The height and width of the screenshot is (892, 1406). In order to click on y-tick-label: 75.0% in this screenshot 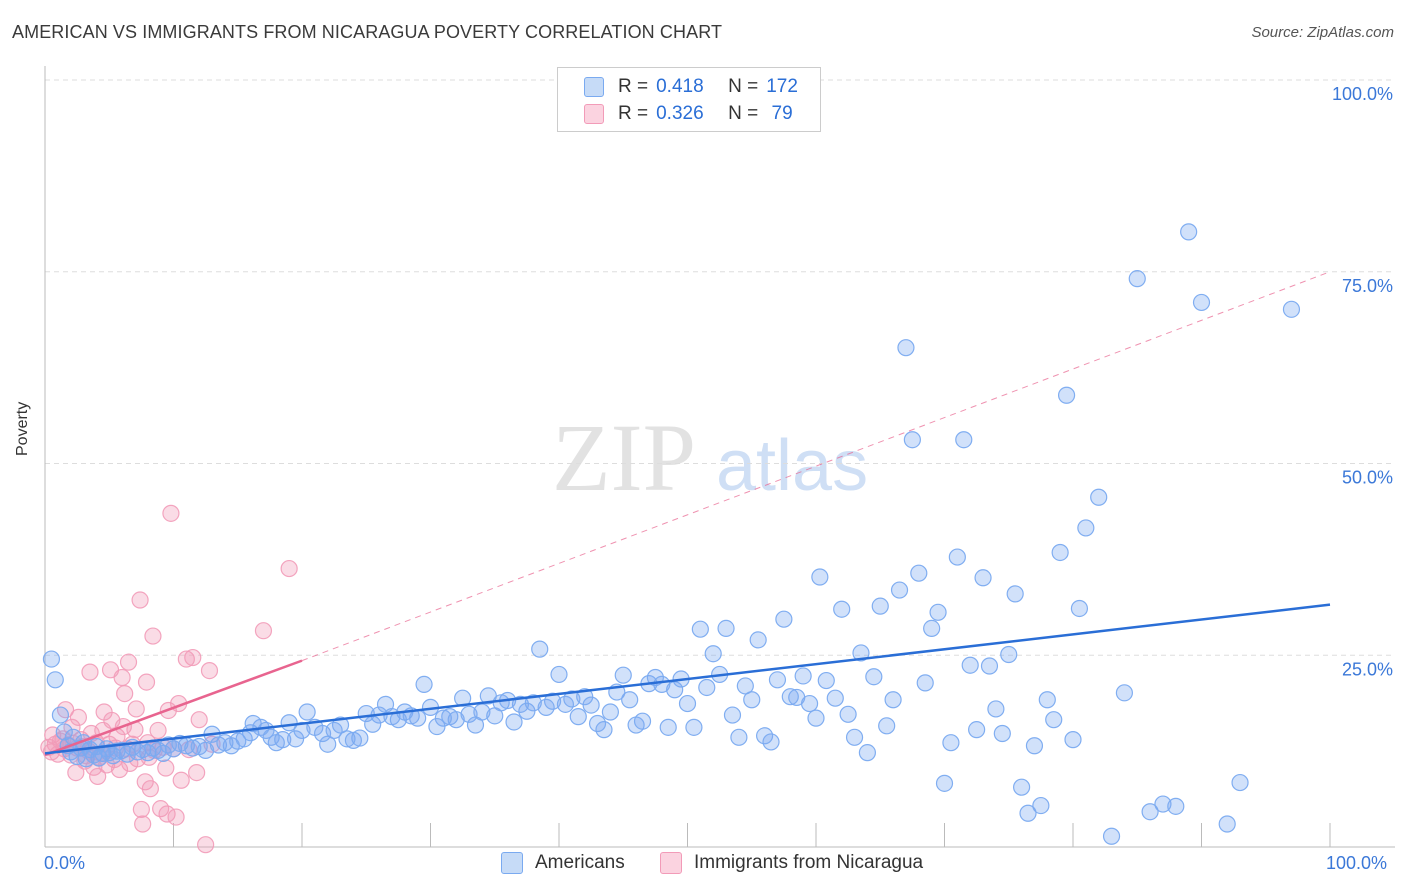, I will do `click(1367, 286)`.